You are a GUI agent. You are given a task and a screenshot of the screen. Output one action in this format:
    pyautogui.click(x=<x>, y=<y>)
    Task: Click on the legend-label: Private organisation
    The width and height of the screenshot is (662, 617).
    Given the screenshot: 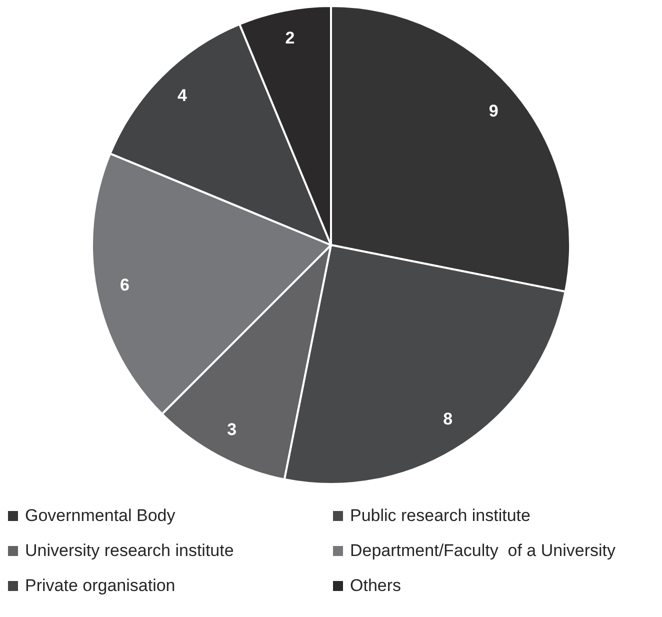 What is the action you would take?
    pyautogui.click(x=100, y=586)
    